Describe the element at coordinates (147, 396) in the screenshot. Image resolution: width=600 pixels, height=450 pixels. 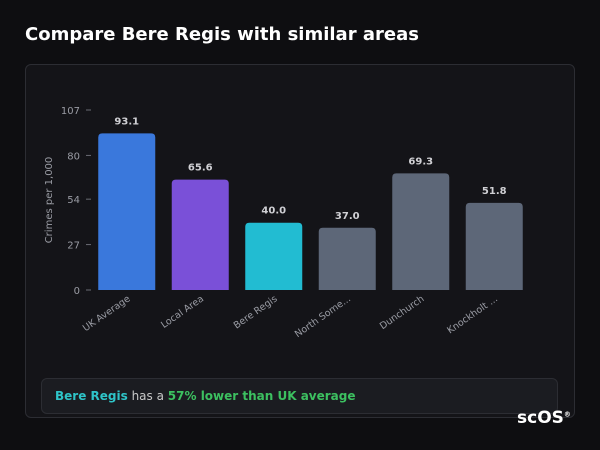
I see `note-text: has a` at that location.